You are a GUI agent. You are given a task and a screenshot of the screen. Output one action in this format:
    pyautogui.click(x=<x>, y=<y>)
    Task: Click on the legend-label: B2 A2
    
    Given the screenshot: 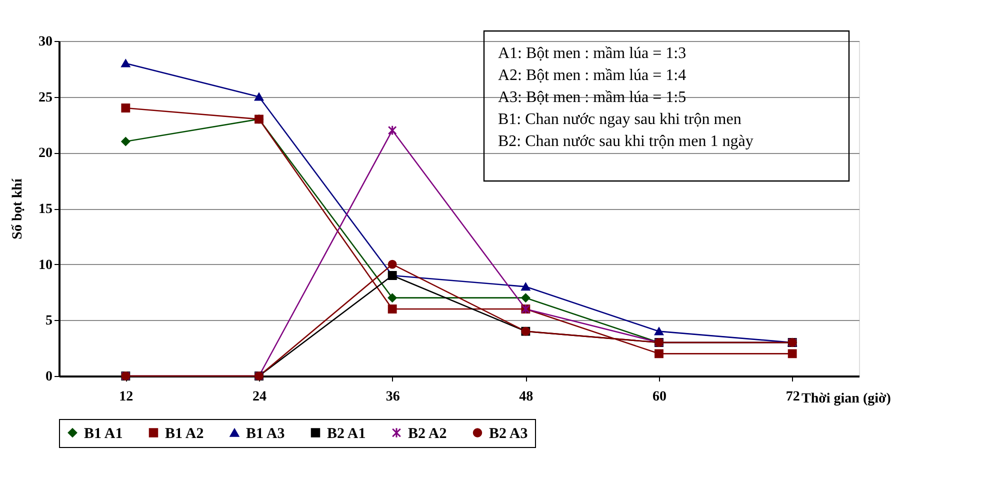 What is the action you would take?
    pyautogui.click(x=427, y=434)
    